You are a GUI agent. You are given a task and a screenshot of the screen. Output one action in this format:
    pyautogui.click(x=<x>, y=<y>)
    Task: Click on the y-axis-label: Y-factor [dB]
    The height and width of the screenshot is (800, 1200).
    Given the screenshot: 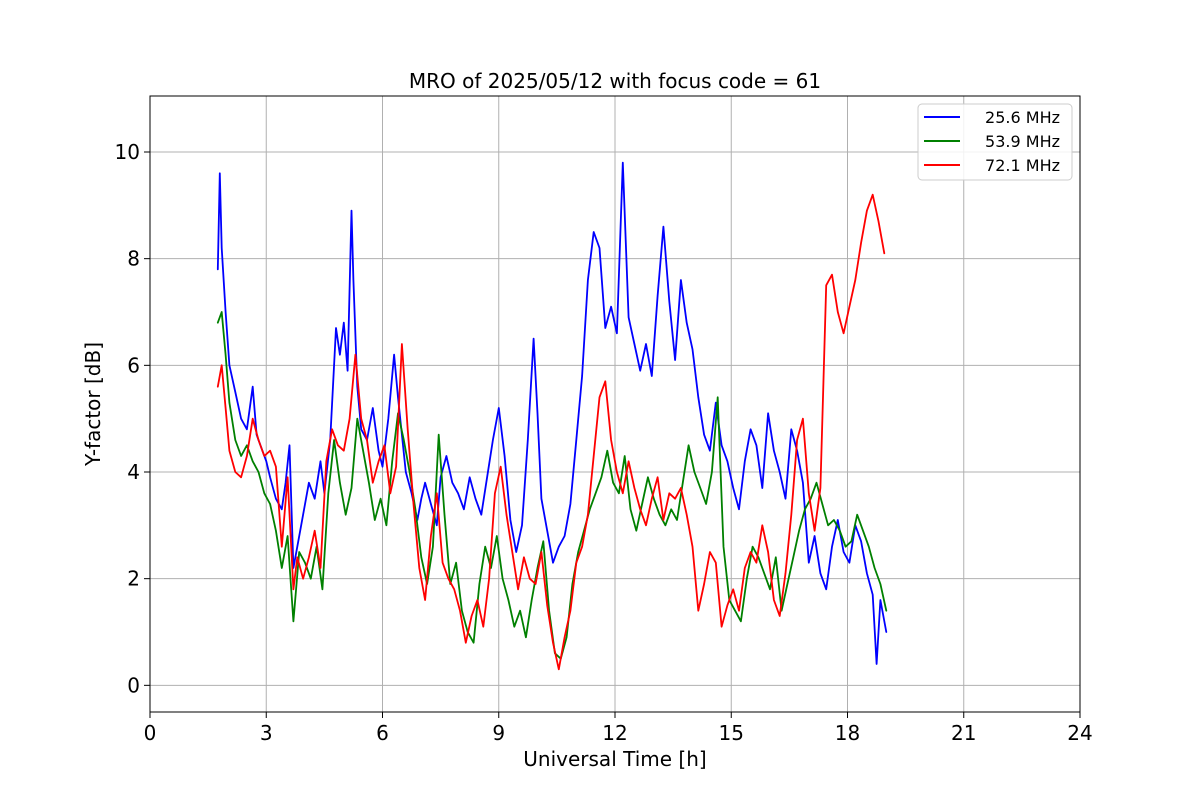 What is the action you would take?
    pyautogui.click(x=93, y=404)
    